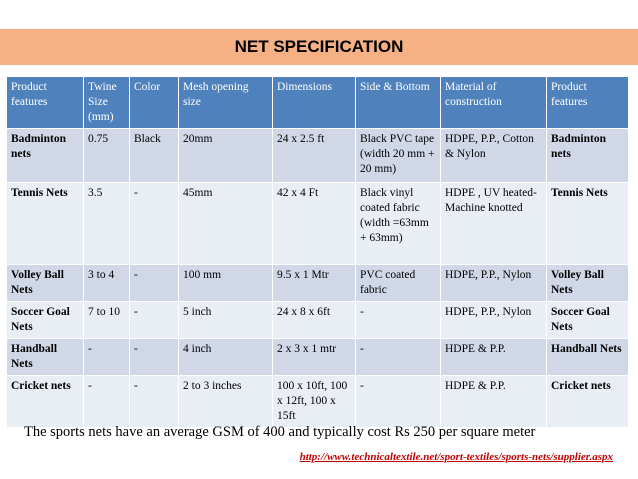 This screenshot has width=638, height=479. What do you see at coordinates (225, 102) in the screenshot?
I see `header-cell: Mesh opening size` at bounding box center [225, 102].